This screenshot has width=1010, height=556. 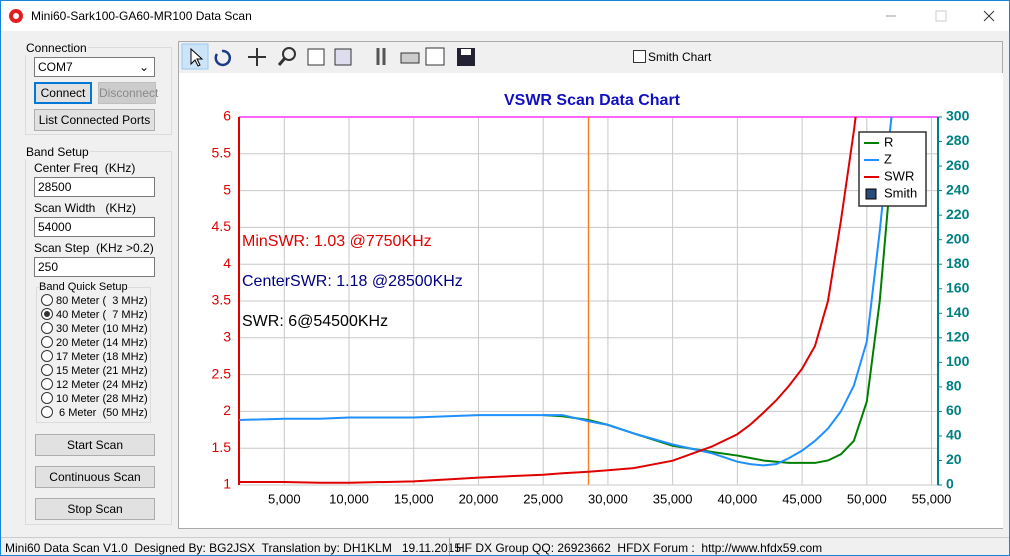 I want to click on band-radio: 17 Meter (18 MHz), so click(x=94, y=356).